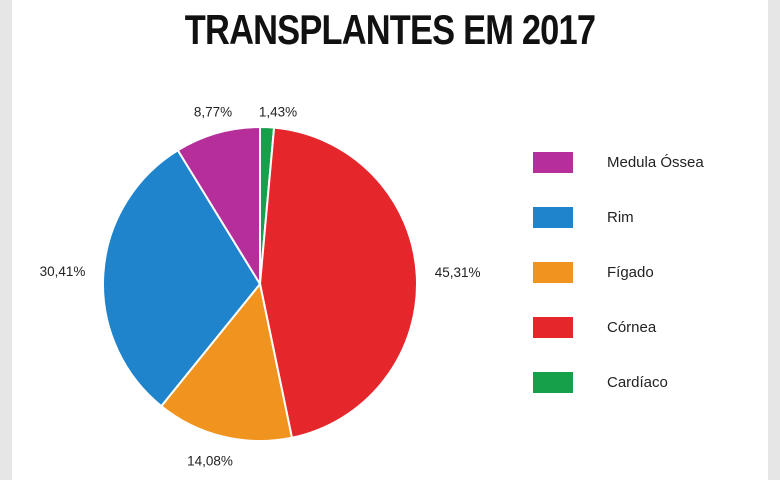  What do you see at coordinates (630, 272) in the screenshot?
I see `legend-label-figado: Fígado` at bounding box center [630, 272].